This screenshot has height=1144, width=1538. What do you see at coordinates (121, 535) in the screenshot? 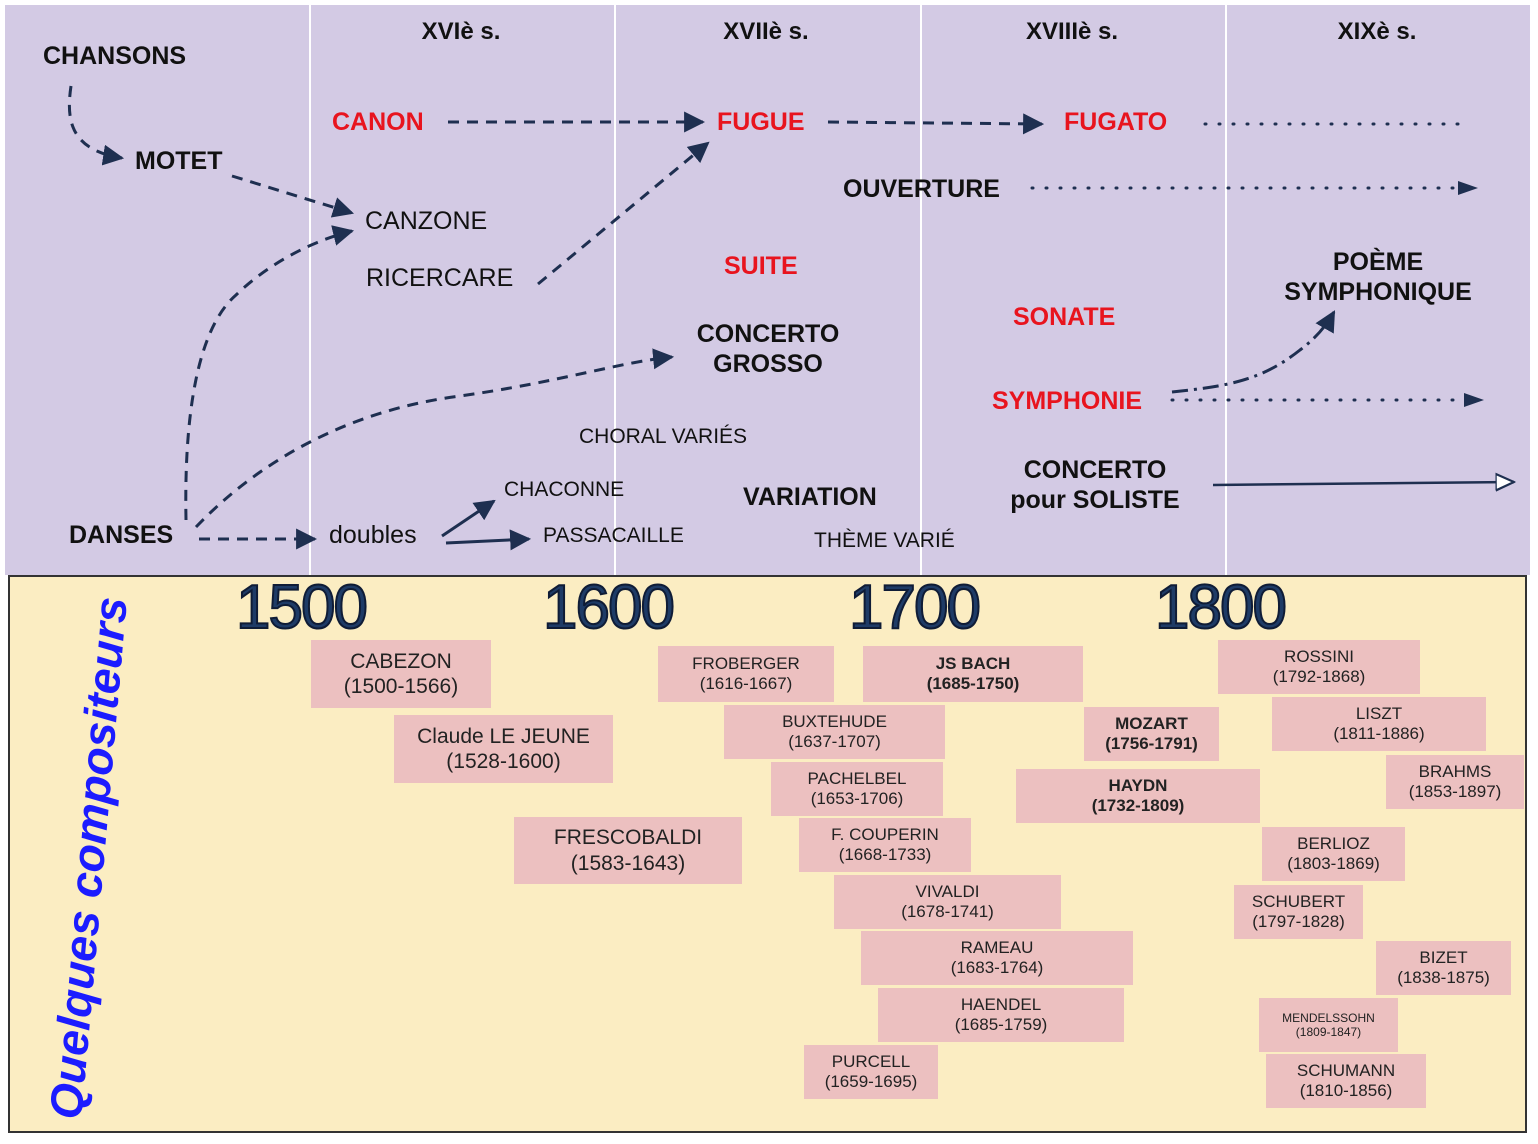
I see `form-danses: DANSES` at bounding box center [121, 535].